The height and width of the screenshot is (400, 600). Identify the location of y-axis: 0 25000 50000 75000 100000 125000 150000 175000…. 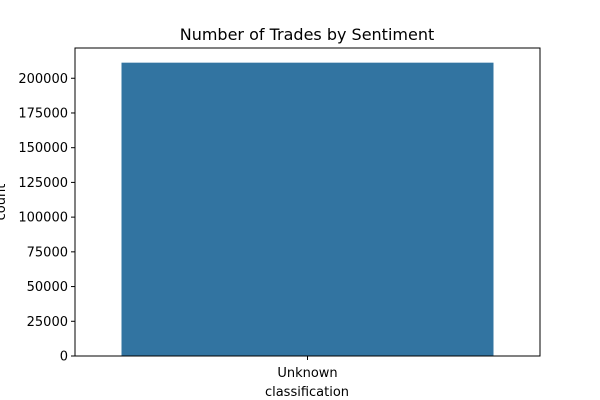
(46, 218).